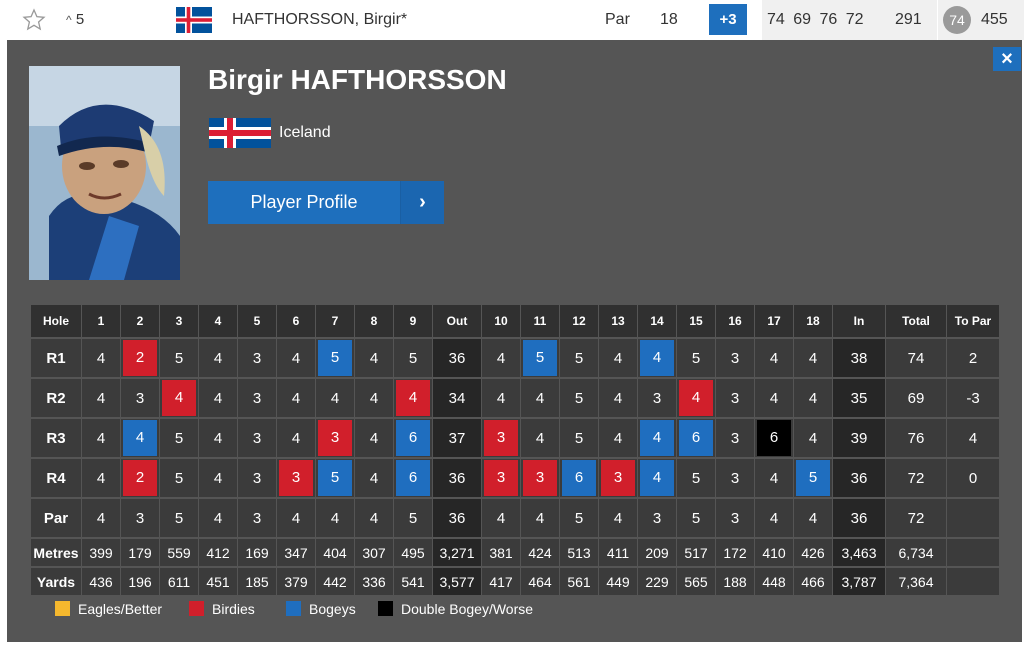 The width and height of the screenshot is (1024, 645). What do you see at coordinates (56, 552) in the screenshot?
I see `row-label: Metres` at bounding box center [56, 552].